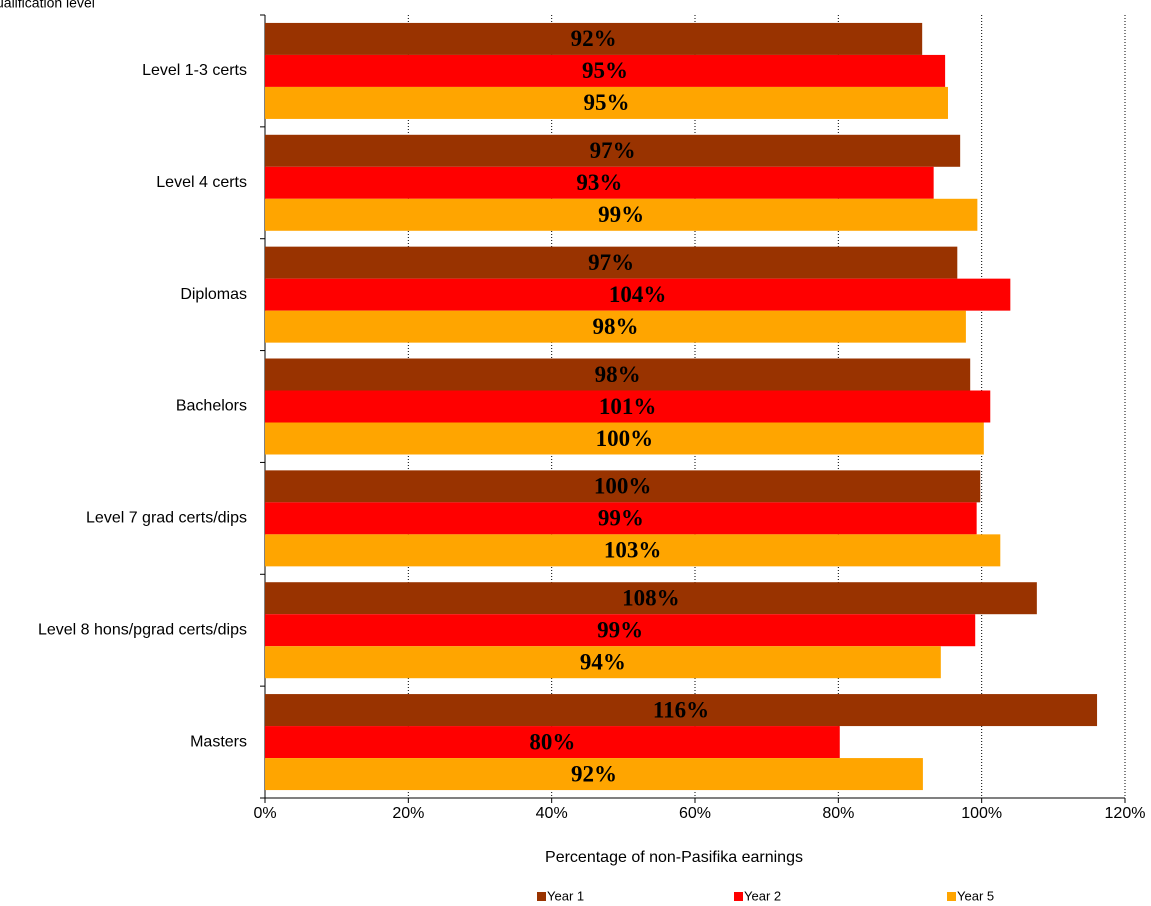 The image size is (1151, 906). What do you see at coordinates (674, 857) in the screenshot?
I see `x-axis-title: Percentage of non-Pasifika earnings` at bounding box center [674, 857].